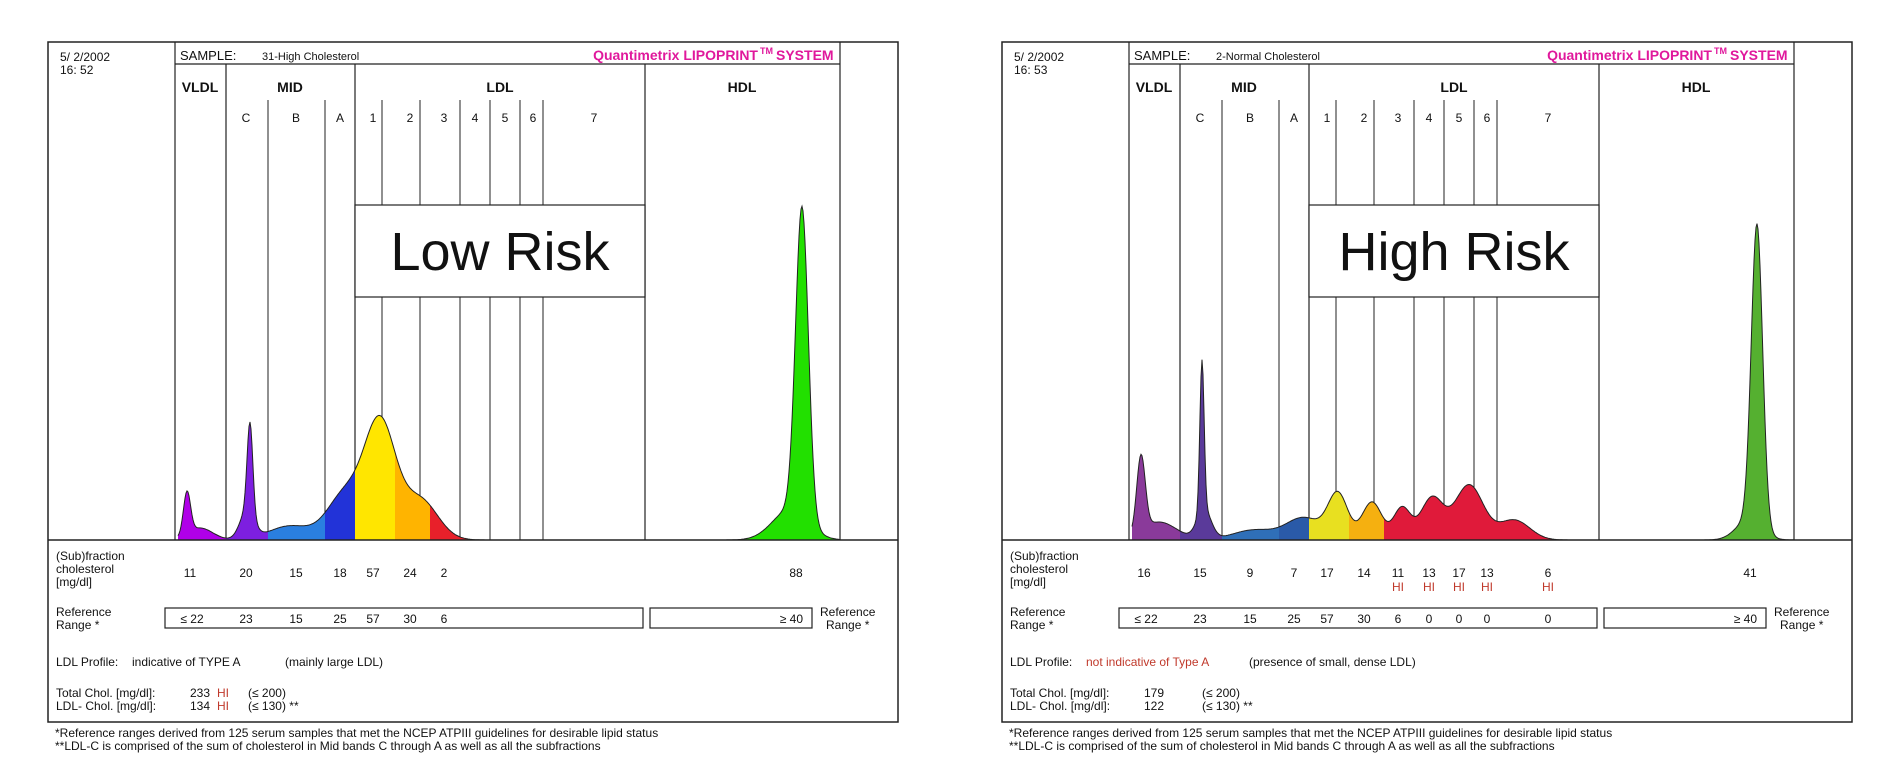 The height and width of the screenshot is (778, 1899). What do you see at coordinates (1044, 556) in the screenshot?
I see `fraction-label-1: (Sub)fraction` at bounding box center [1044, 556].